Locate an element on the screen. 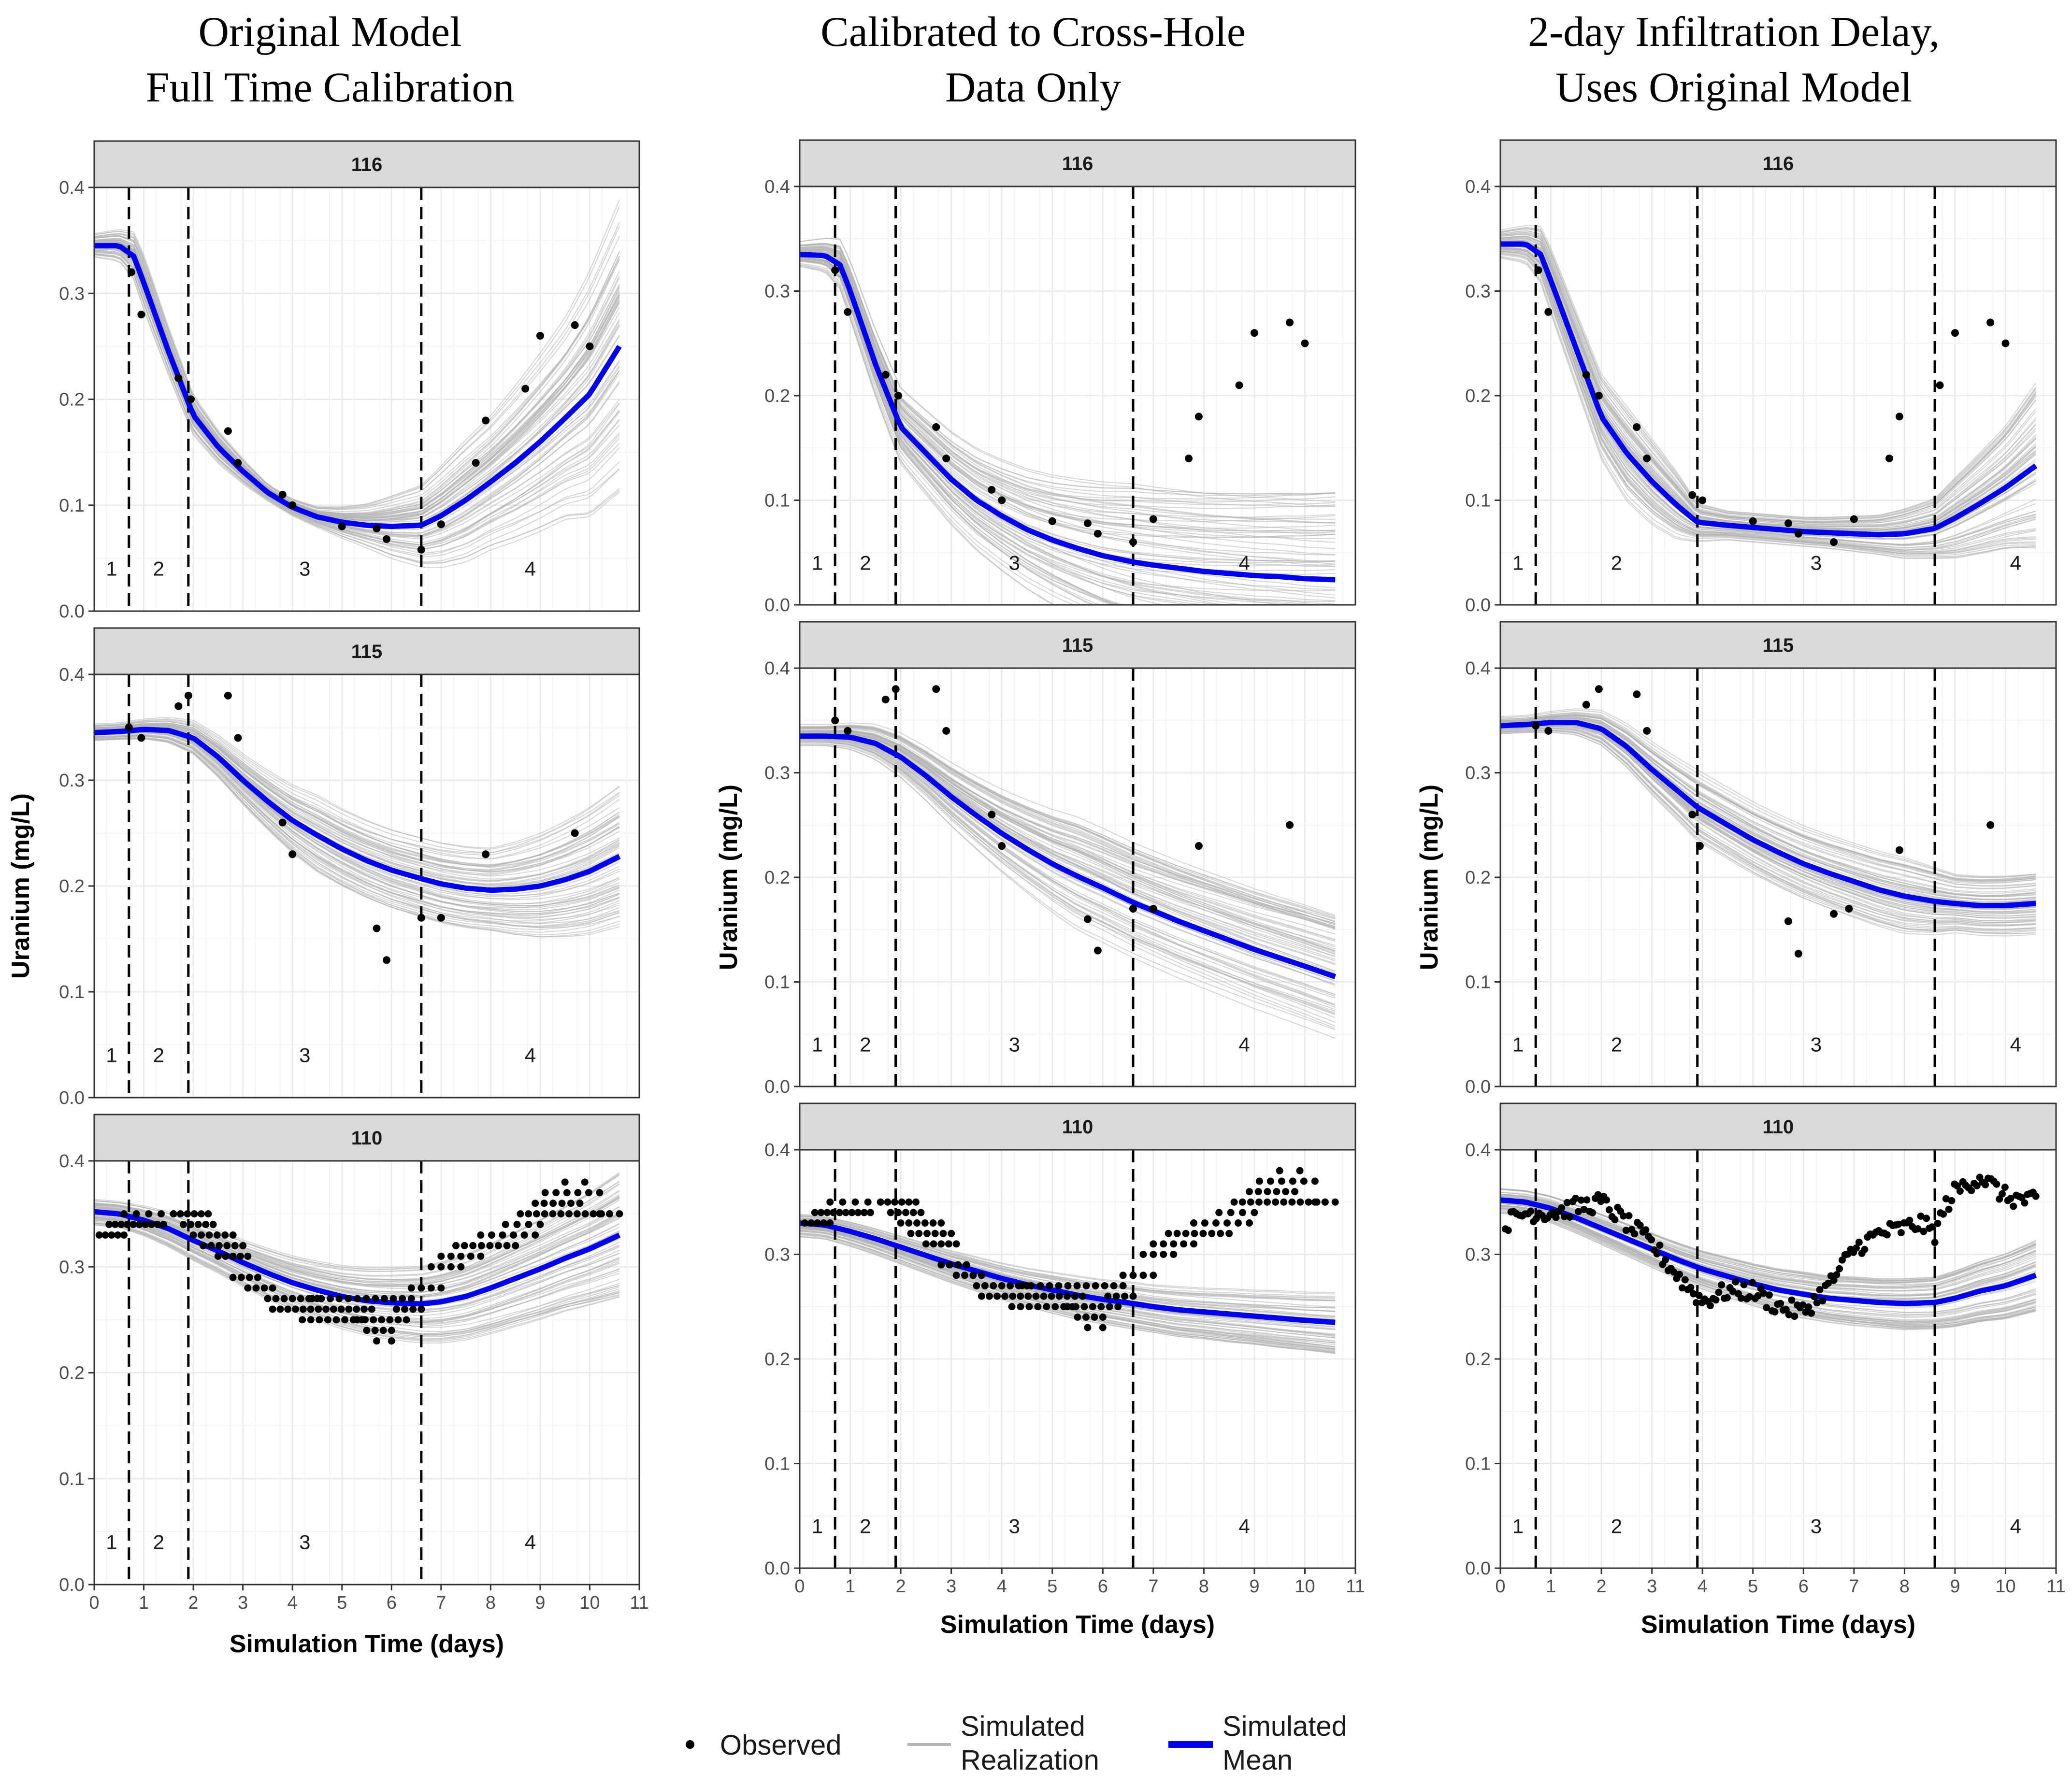 This screenshot has width=2072, height=1787. facet-panel-116-col2: 1 2 3 4 116 0.0 0.1 0.2 0.3 0.4 is located at coordinates (1060, 377).